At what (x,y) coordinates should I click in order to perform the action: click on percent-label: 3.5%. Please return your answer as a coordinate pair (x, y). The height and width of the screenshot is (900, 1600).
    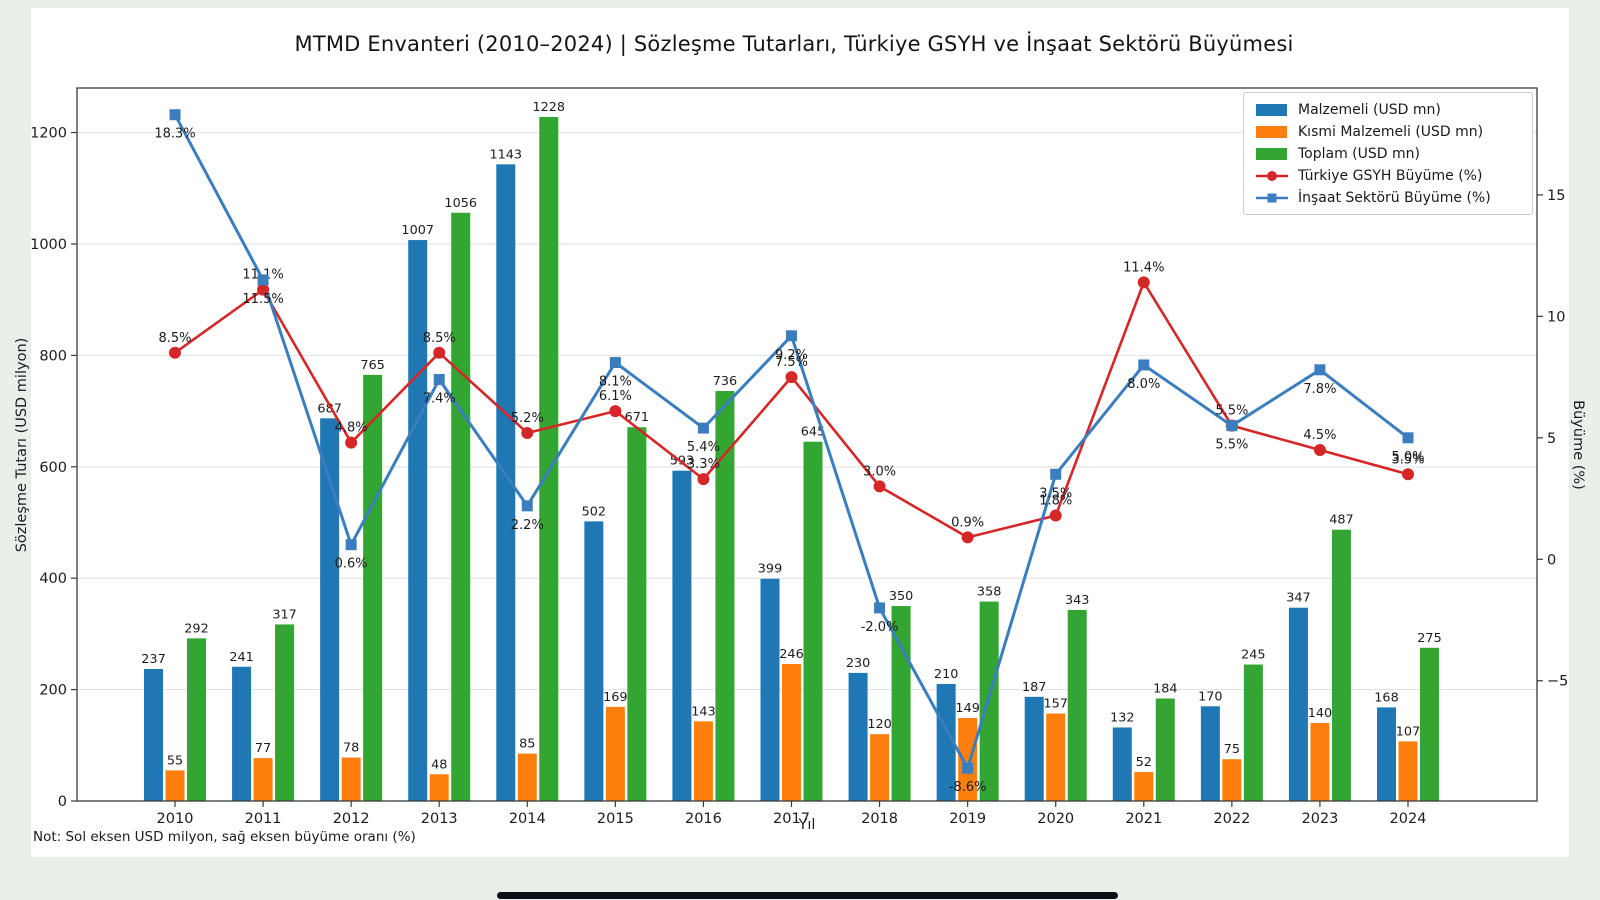
    Looking at the image, I should click on (1407, 459).